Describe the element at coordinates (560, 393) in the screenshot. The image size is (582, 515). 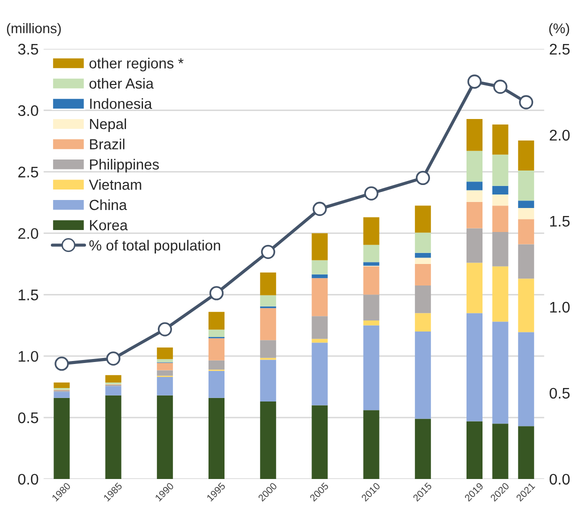
I see `y2-tick-label: 0.5` at that location.